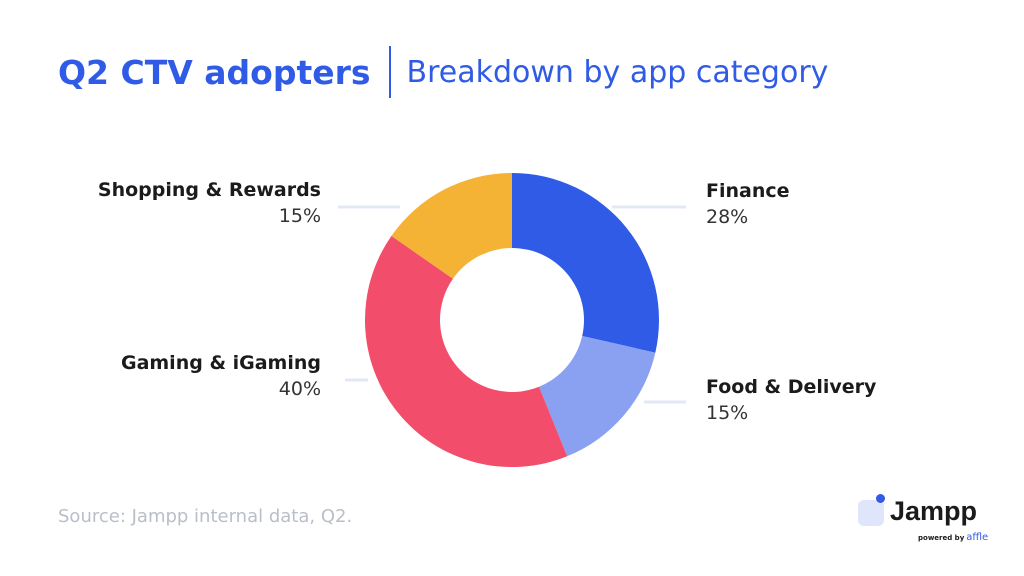 The image size is (1024, 576). I want to click on logo-partner: affle, so click(977, 537).